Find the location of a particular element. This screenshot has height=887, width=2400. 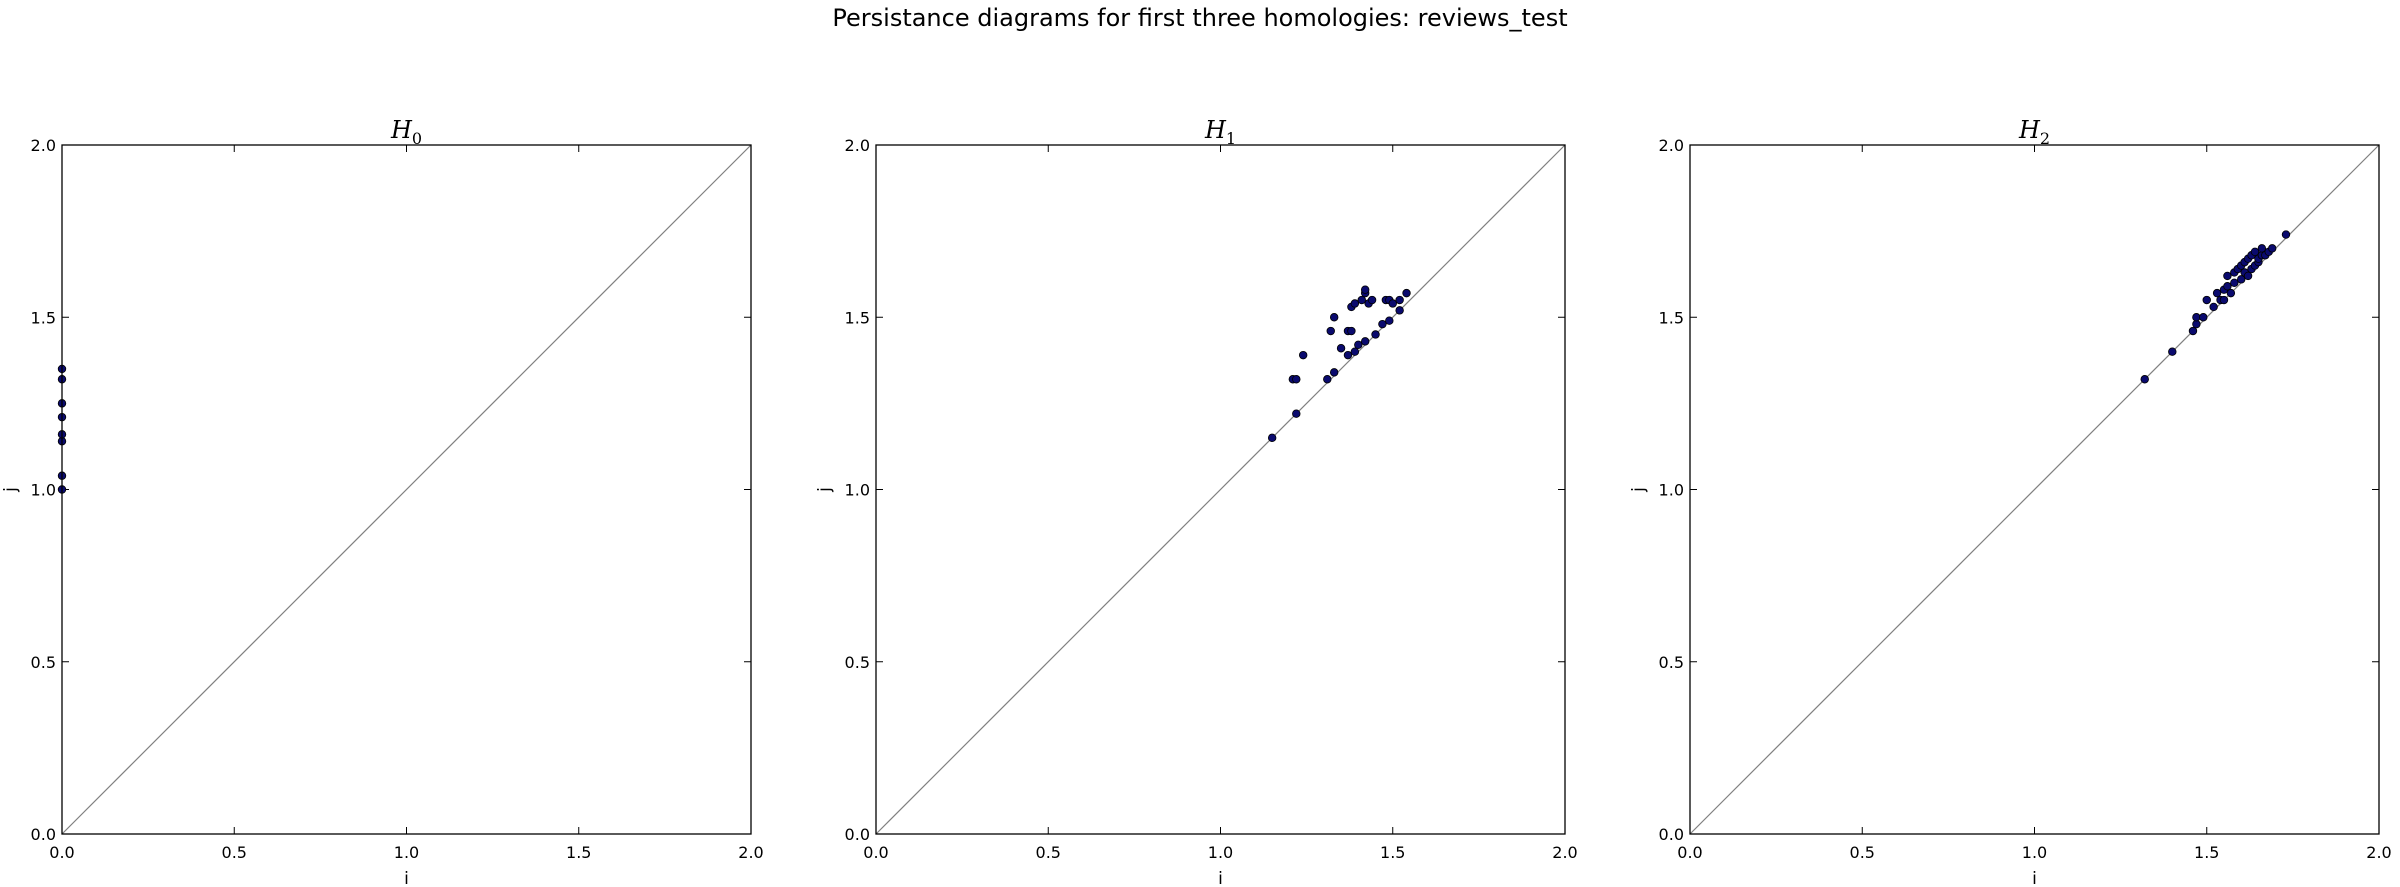

subplot-title: H0 is located at coordinates (406, 132).